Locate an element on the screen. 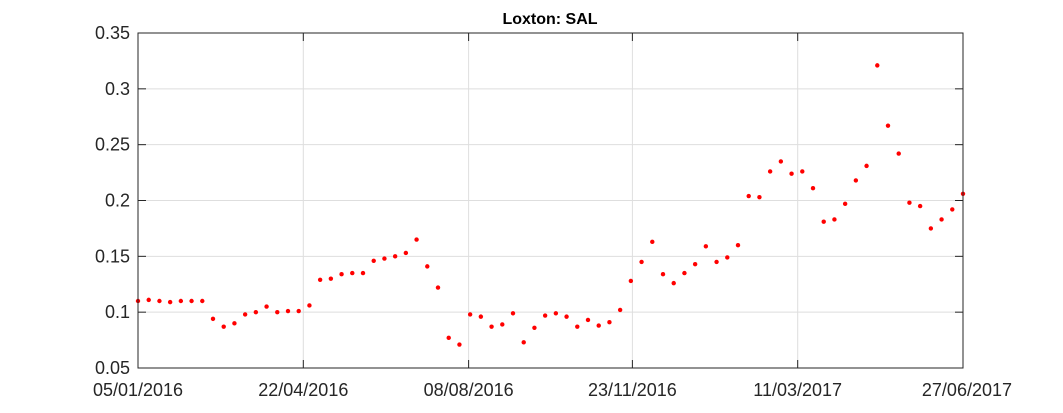 The image size is (1063, 413). y-tick-label: 0.15 is located at coordinates (112, 256).